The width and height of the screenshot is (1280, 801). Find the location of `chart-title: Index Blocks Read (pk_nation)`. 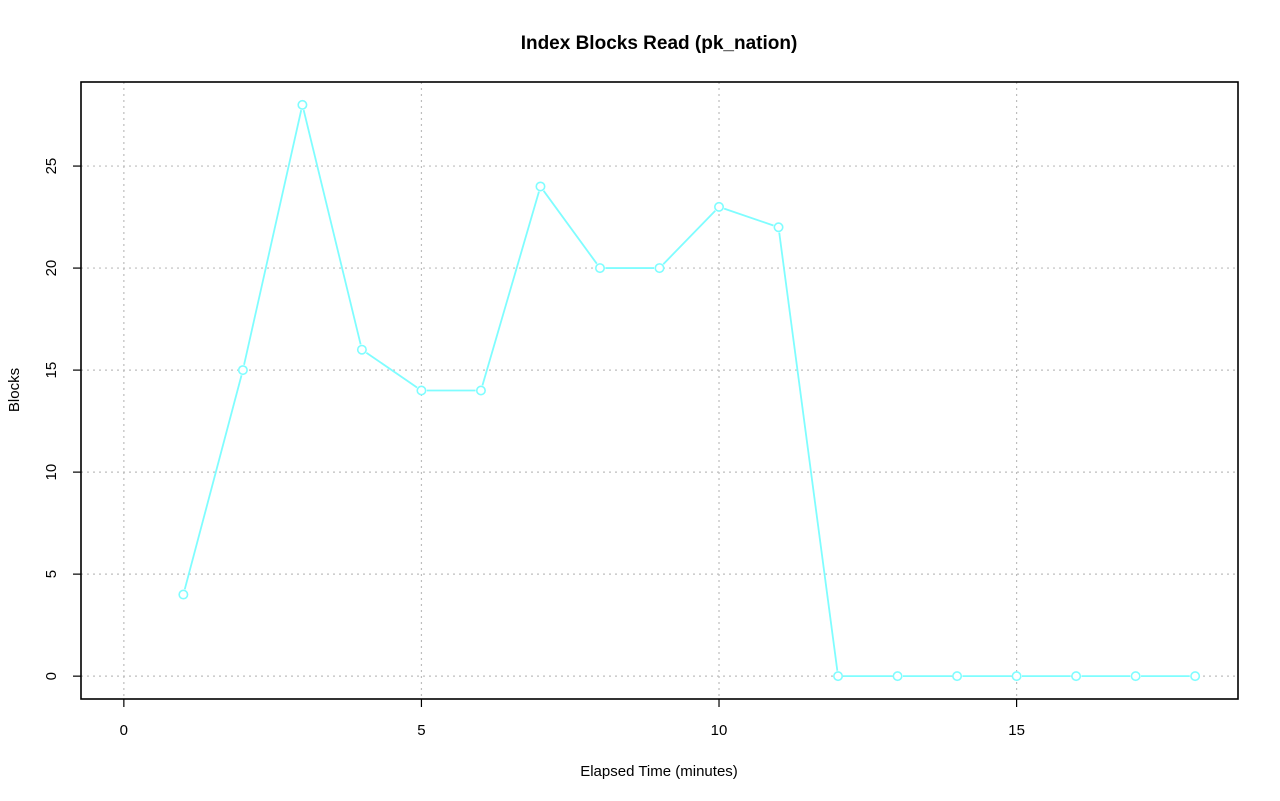

chart-title: Index Blocks Read (pk_nation) is located at coordinates (659, 43).